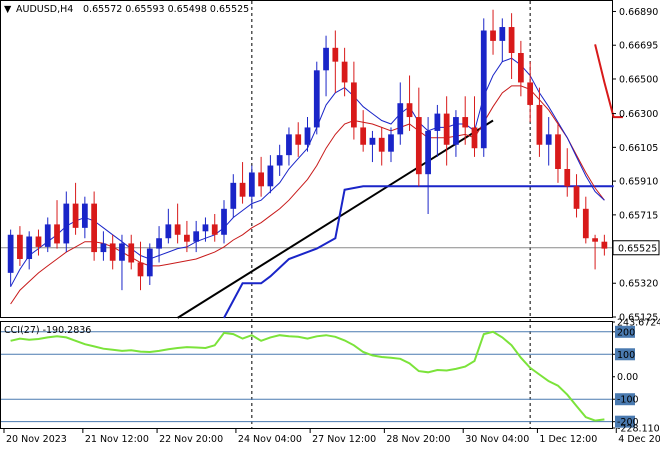 This screenshot has height=450, width=660. Describe the element at coordinates (638, 284) in the screenshot. I see `price-tick-label: 0.65320` at that location.